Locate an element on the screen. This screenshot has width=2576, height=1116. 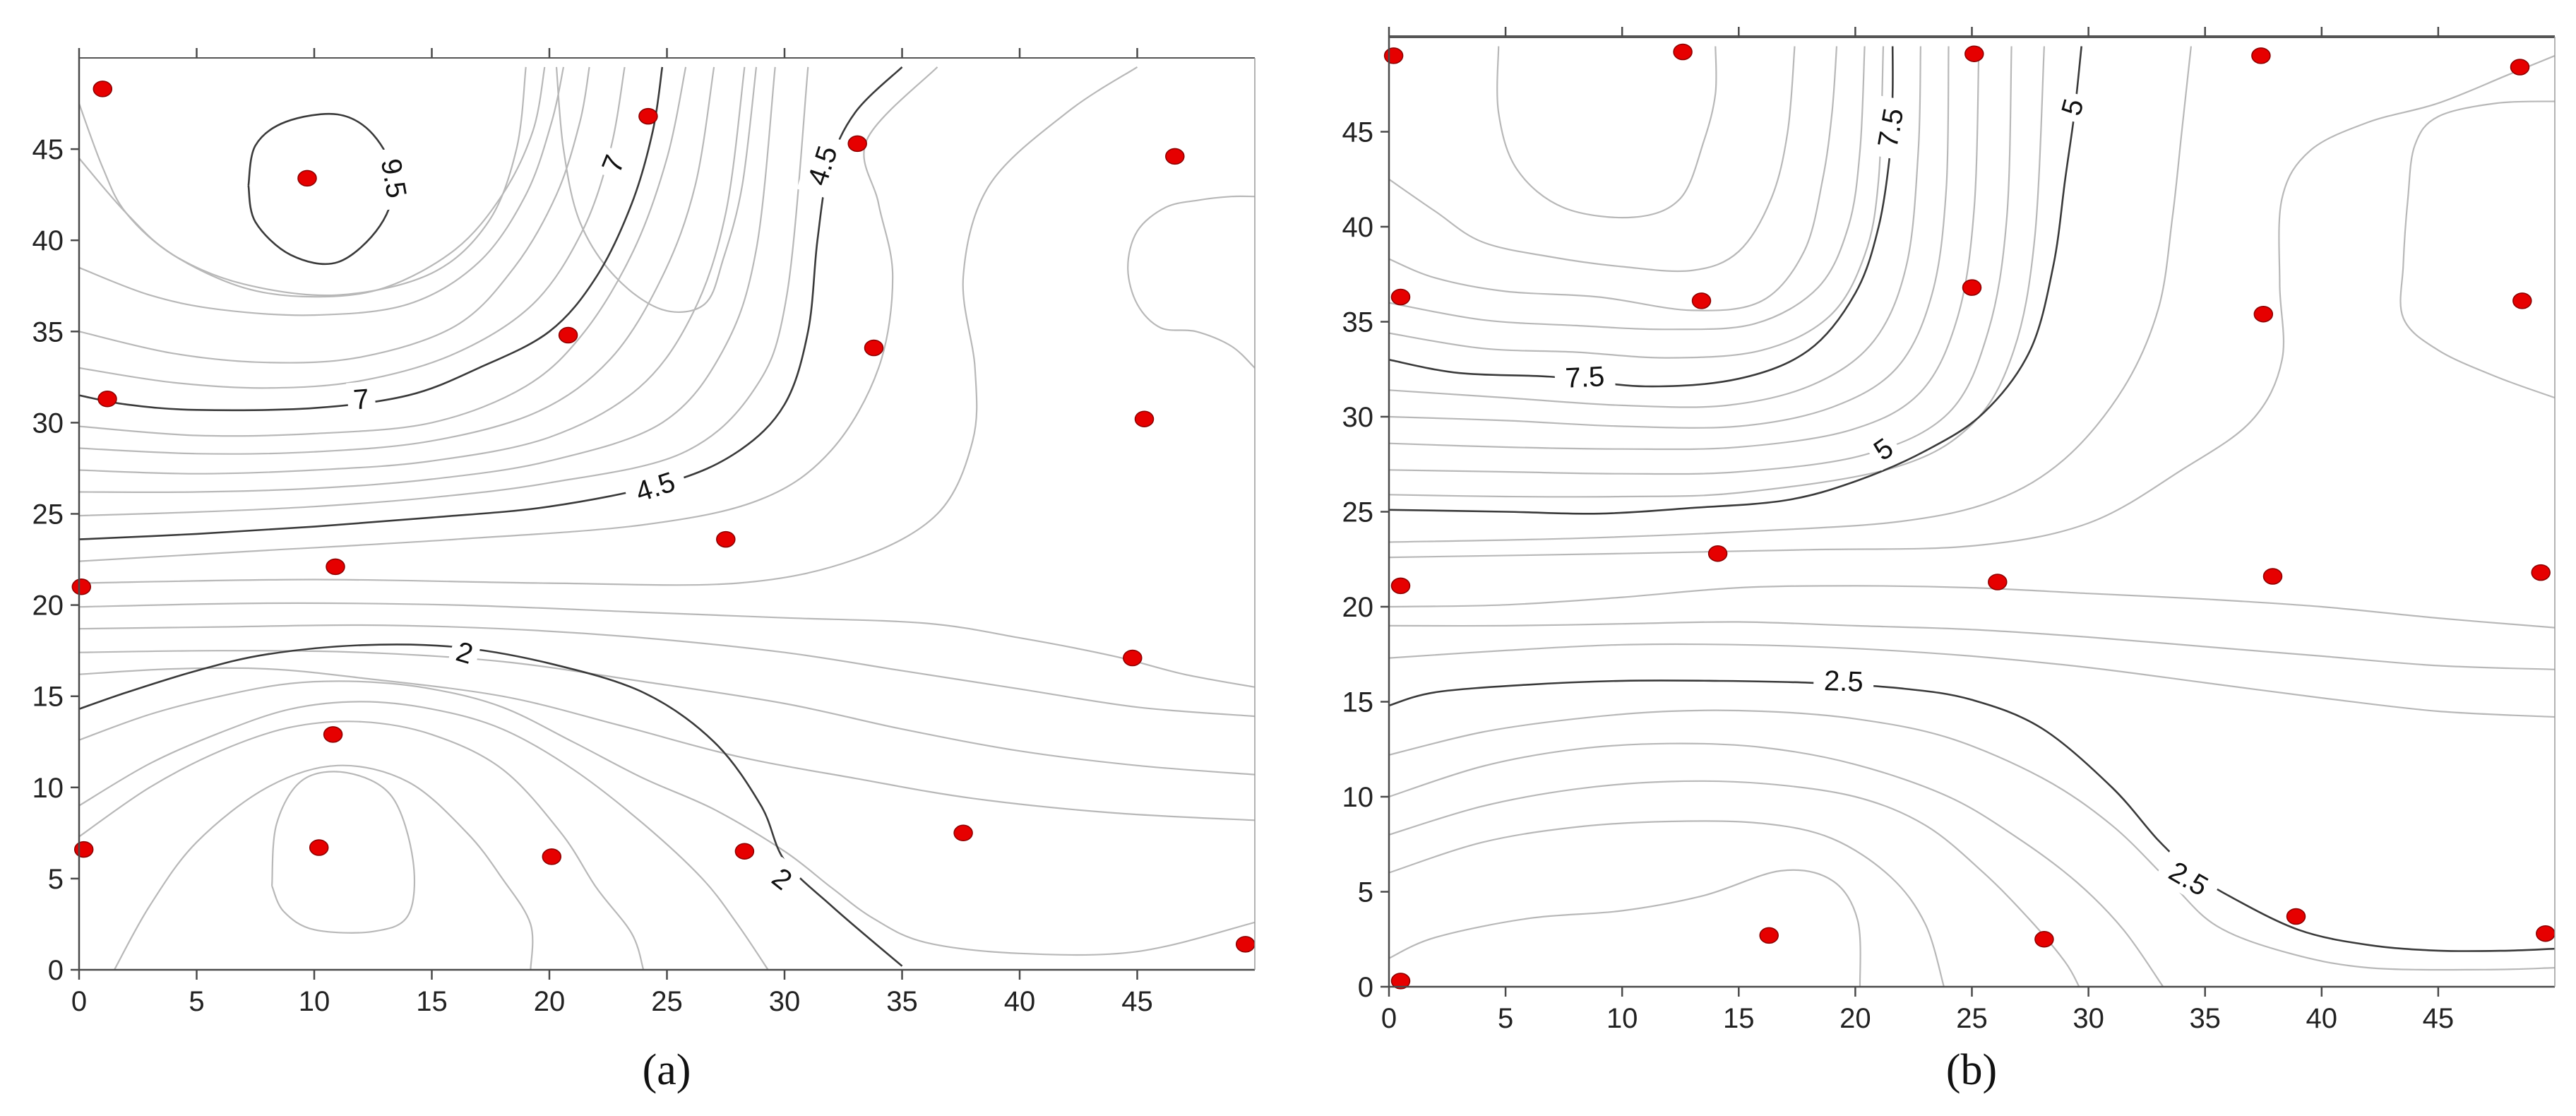
y-tick-label-a-7: 35 is located at coordinates (48, 332).